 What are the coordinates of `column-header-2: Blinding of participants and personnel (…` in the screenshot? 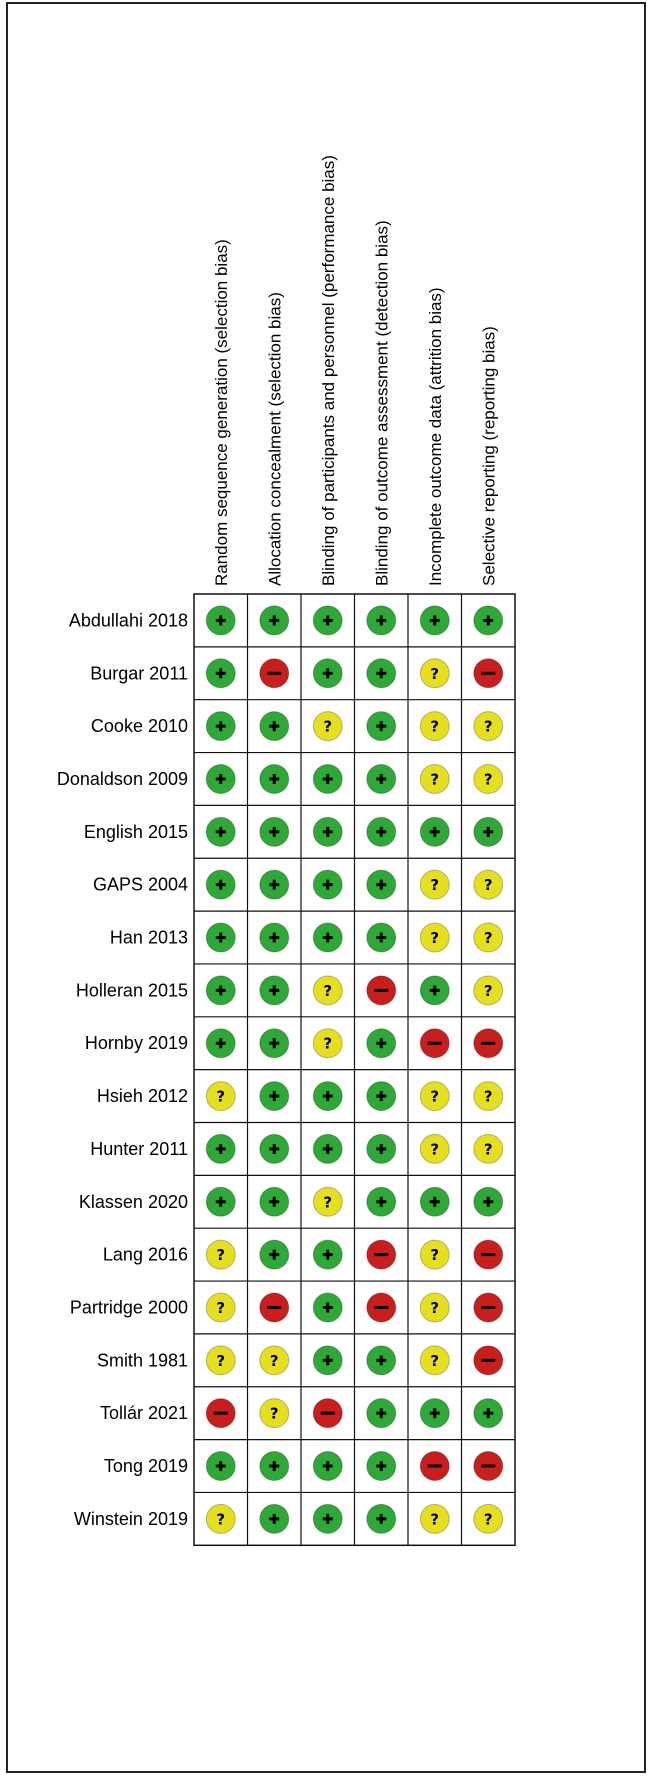 It's located at (328, 370).